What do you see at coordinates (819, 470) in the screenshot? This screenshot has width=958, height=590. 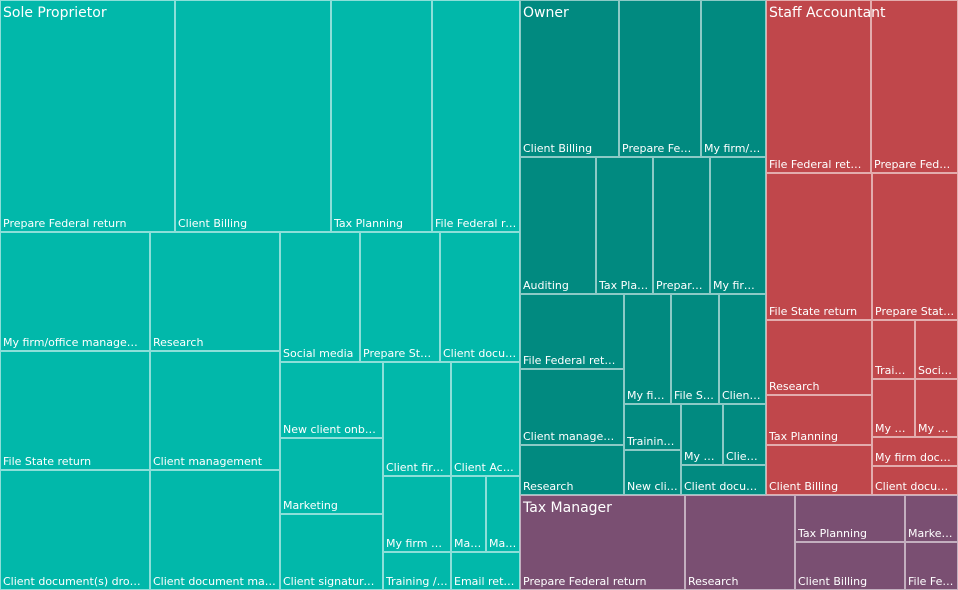 I see `staff-accountant-cell: Client Billing` at bounding box center [819, 470].